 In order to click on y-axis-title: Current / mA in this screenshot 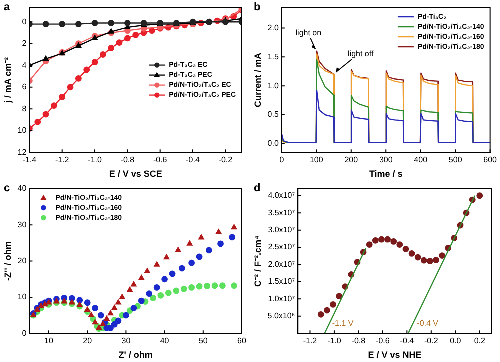, I will do `click(257, 80)`.